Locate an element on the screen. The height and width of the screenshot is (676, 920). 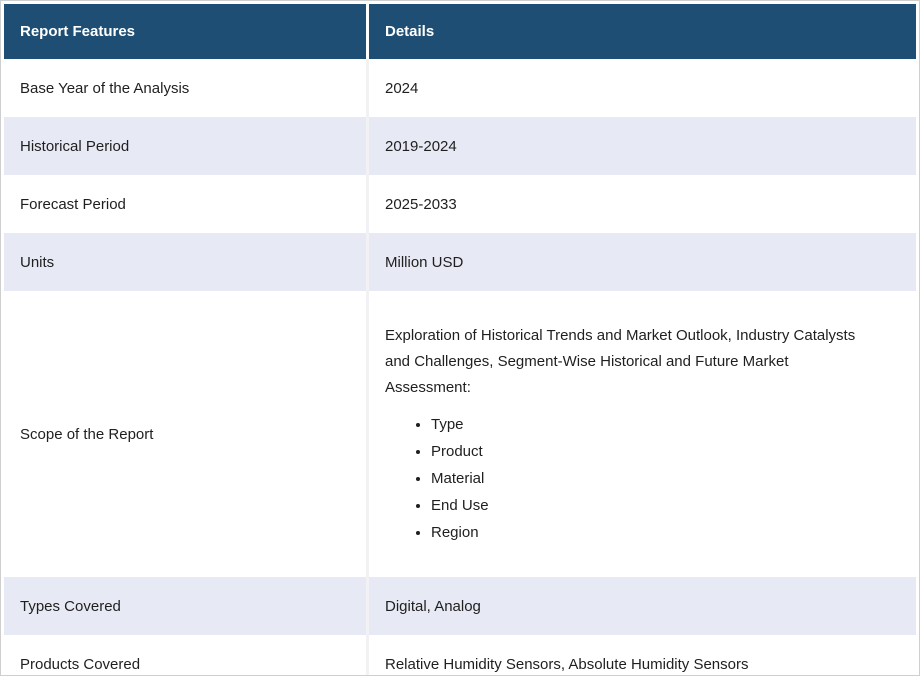
scope-bullet-item: Region is located at coordinates (665, 532).